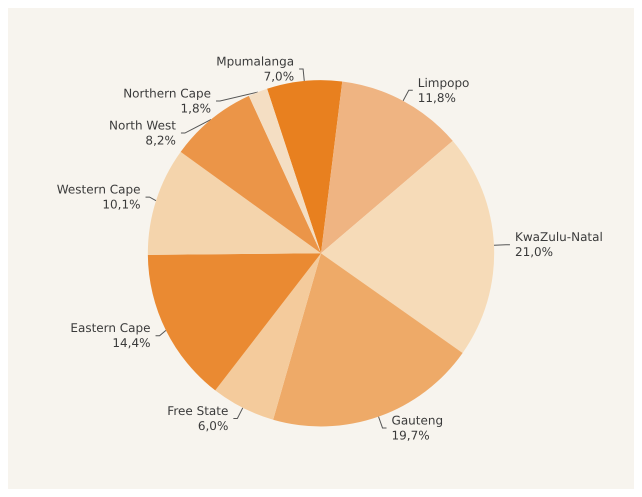  I want to click on slice-label: North West, so click(142, 125).